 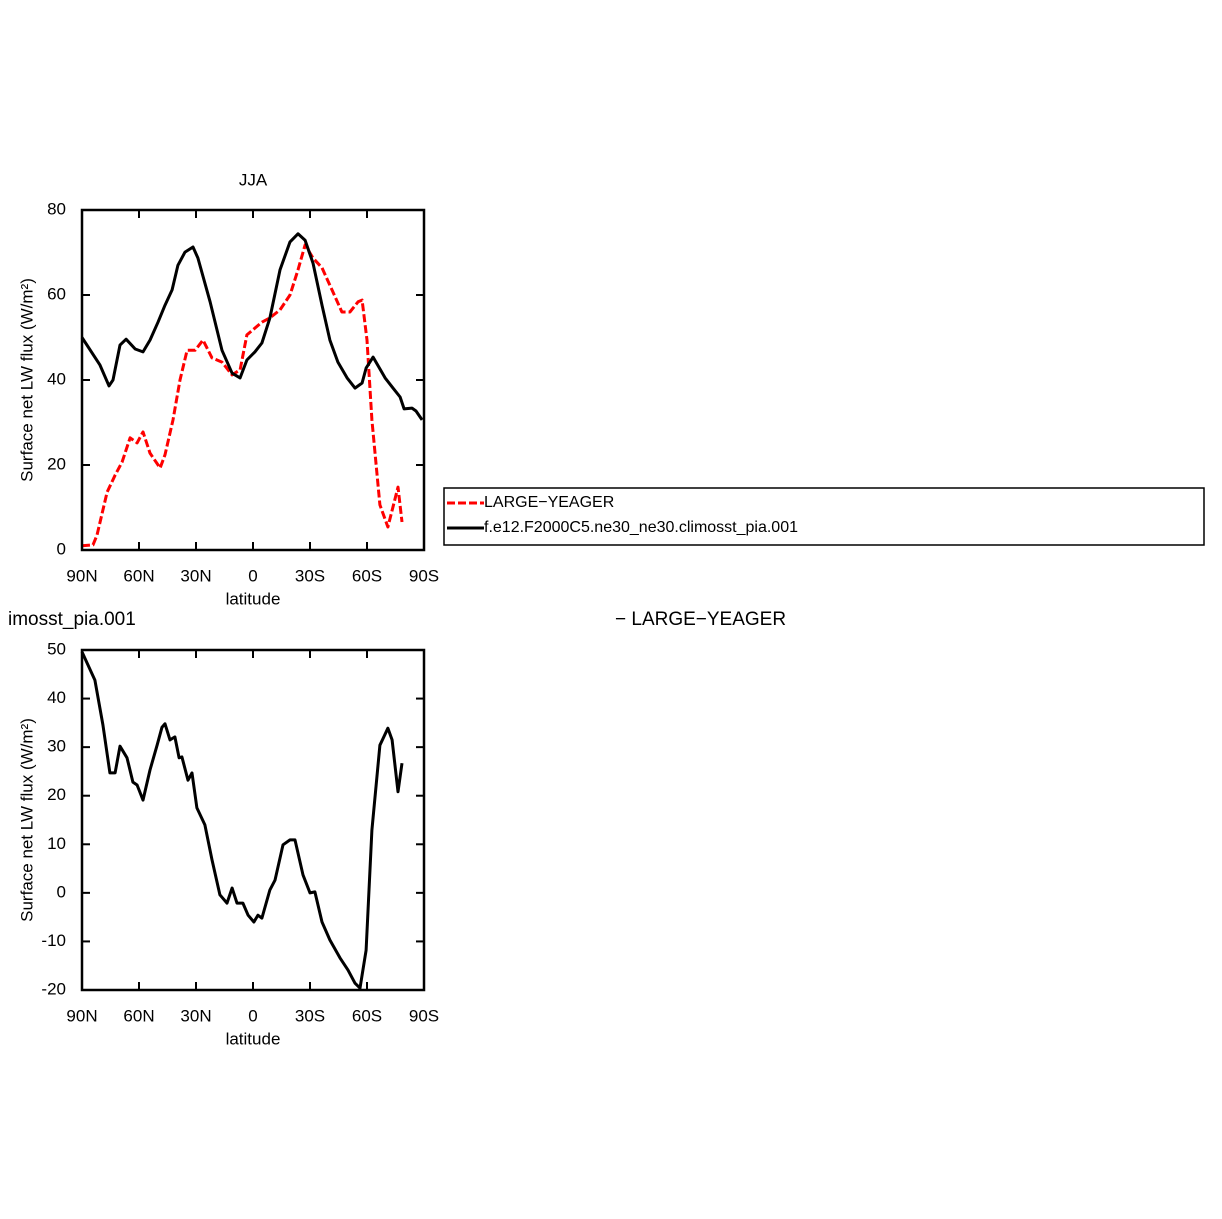 What do you see at coordinates (253, 179) in the screenshot?
I see `chart-title: JJA` at bounding box center [253, 179].